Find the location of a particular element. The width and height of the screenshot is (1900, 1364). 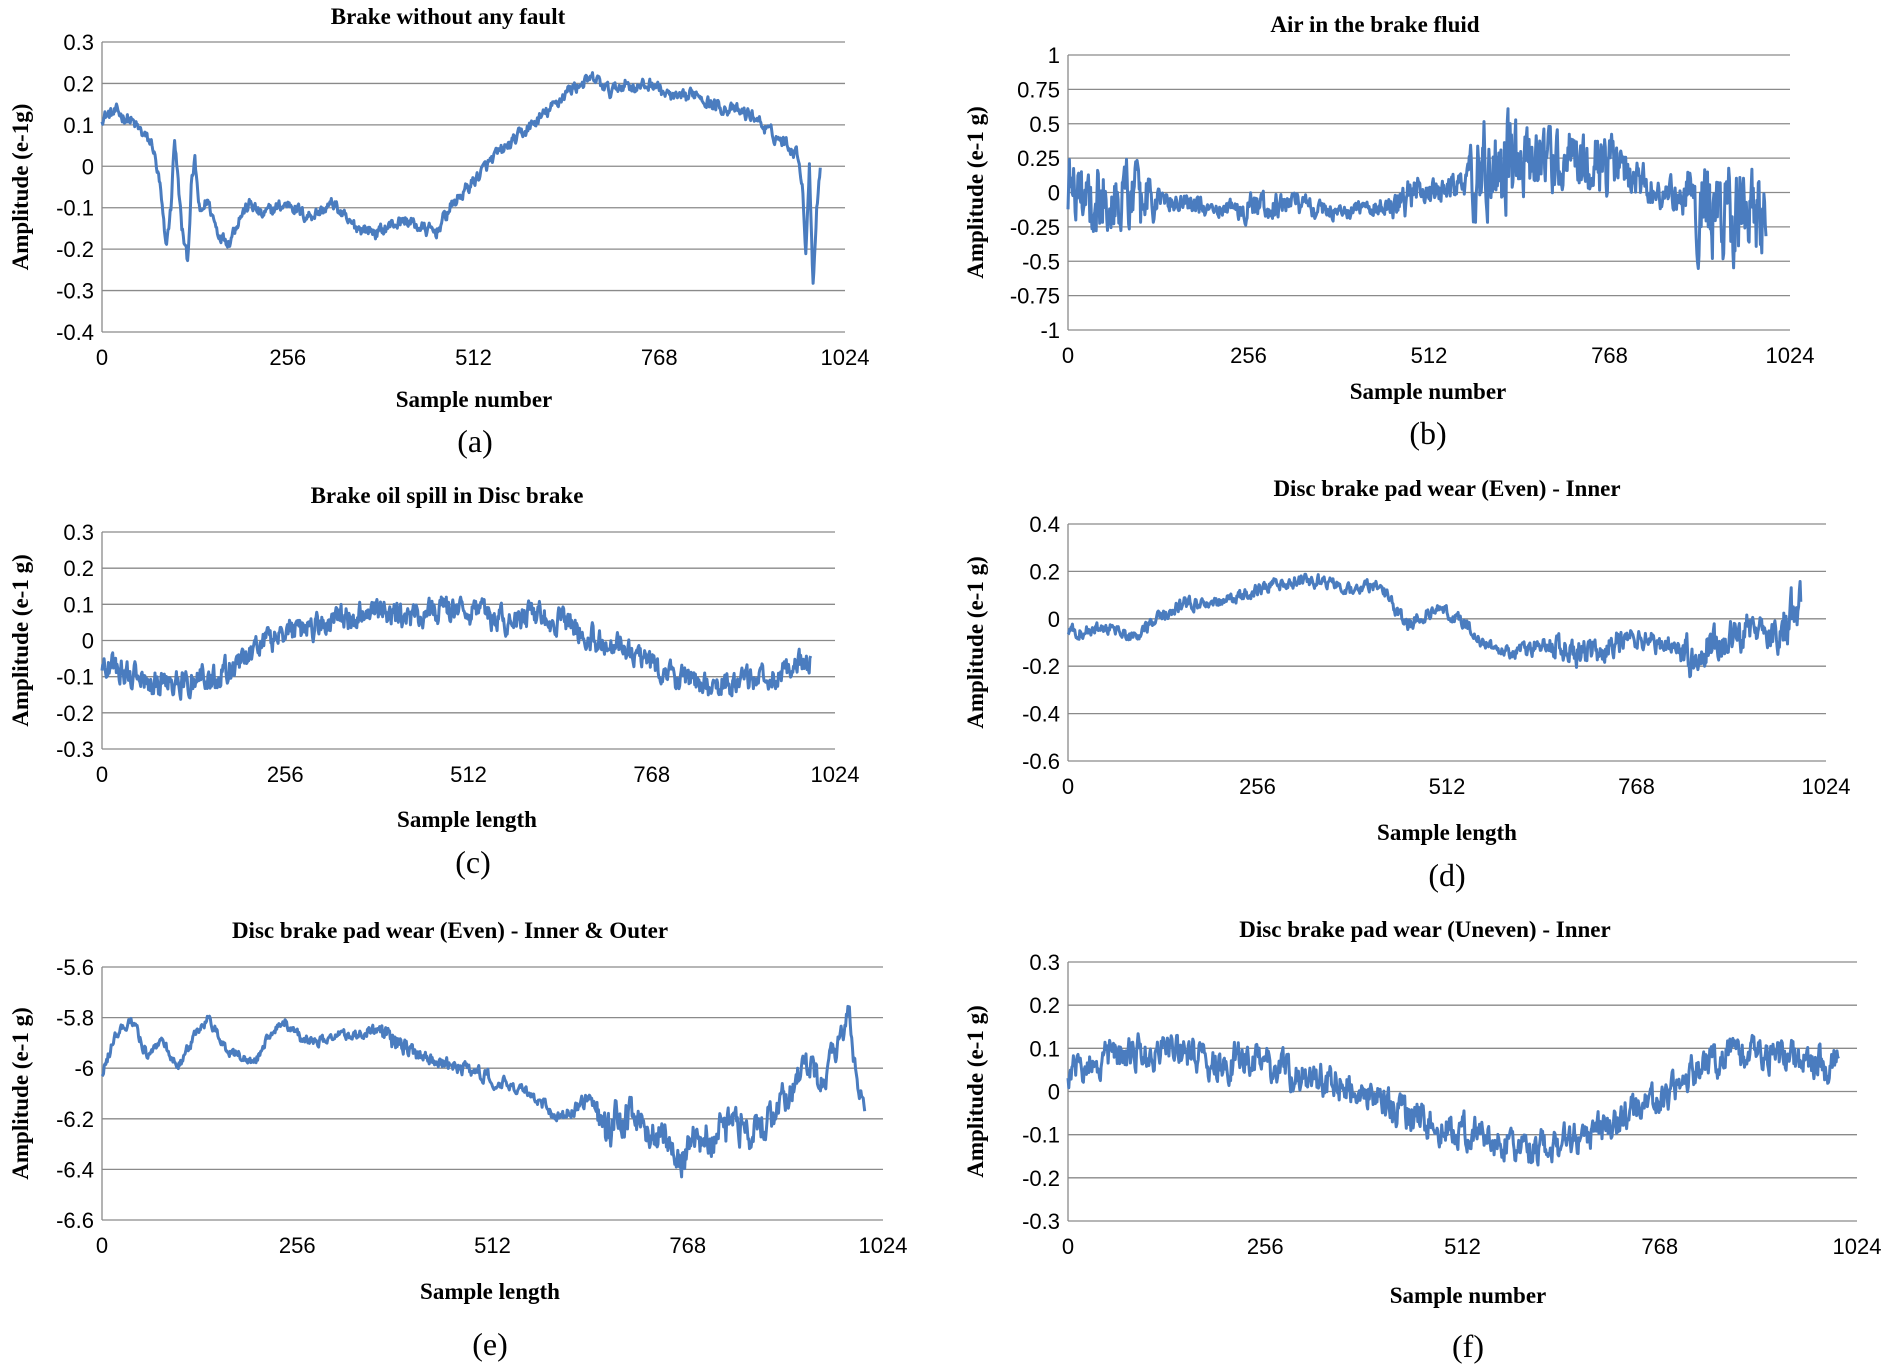

y-tick-label: -0.25 is located at coordinates (1035, 227).